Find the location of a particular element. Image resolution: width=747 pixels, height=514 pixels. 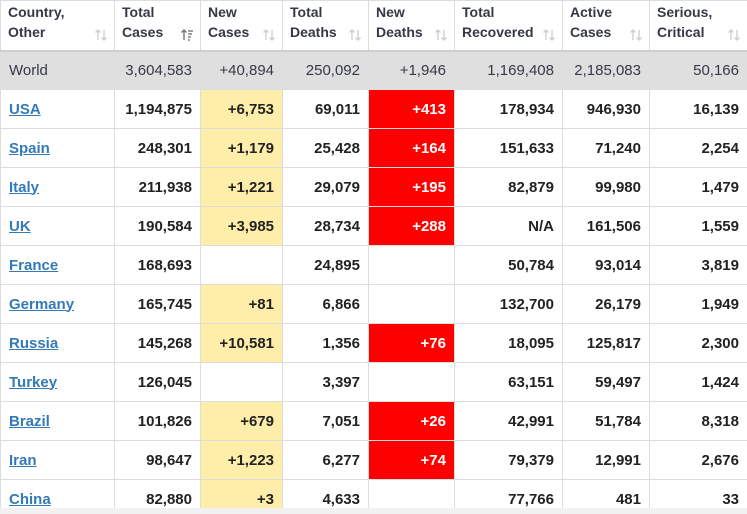

new-cases-cell: +3,985 is located at coordinates (241, 226).